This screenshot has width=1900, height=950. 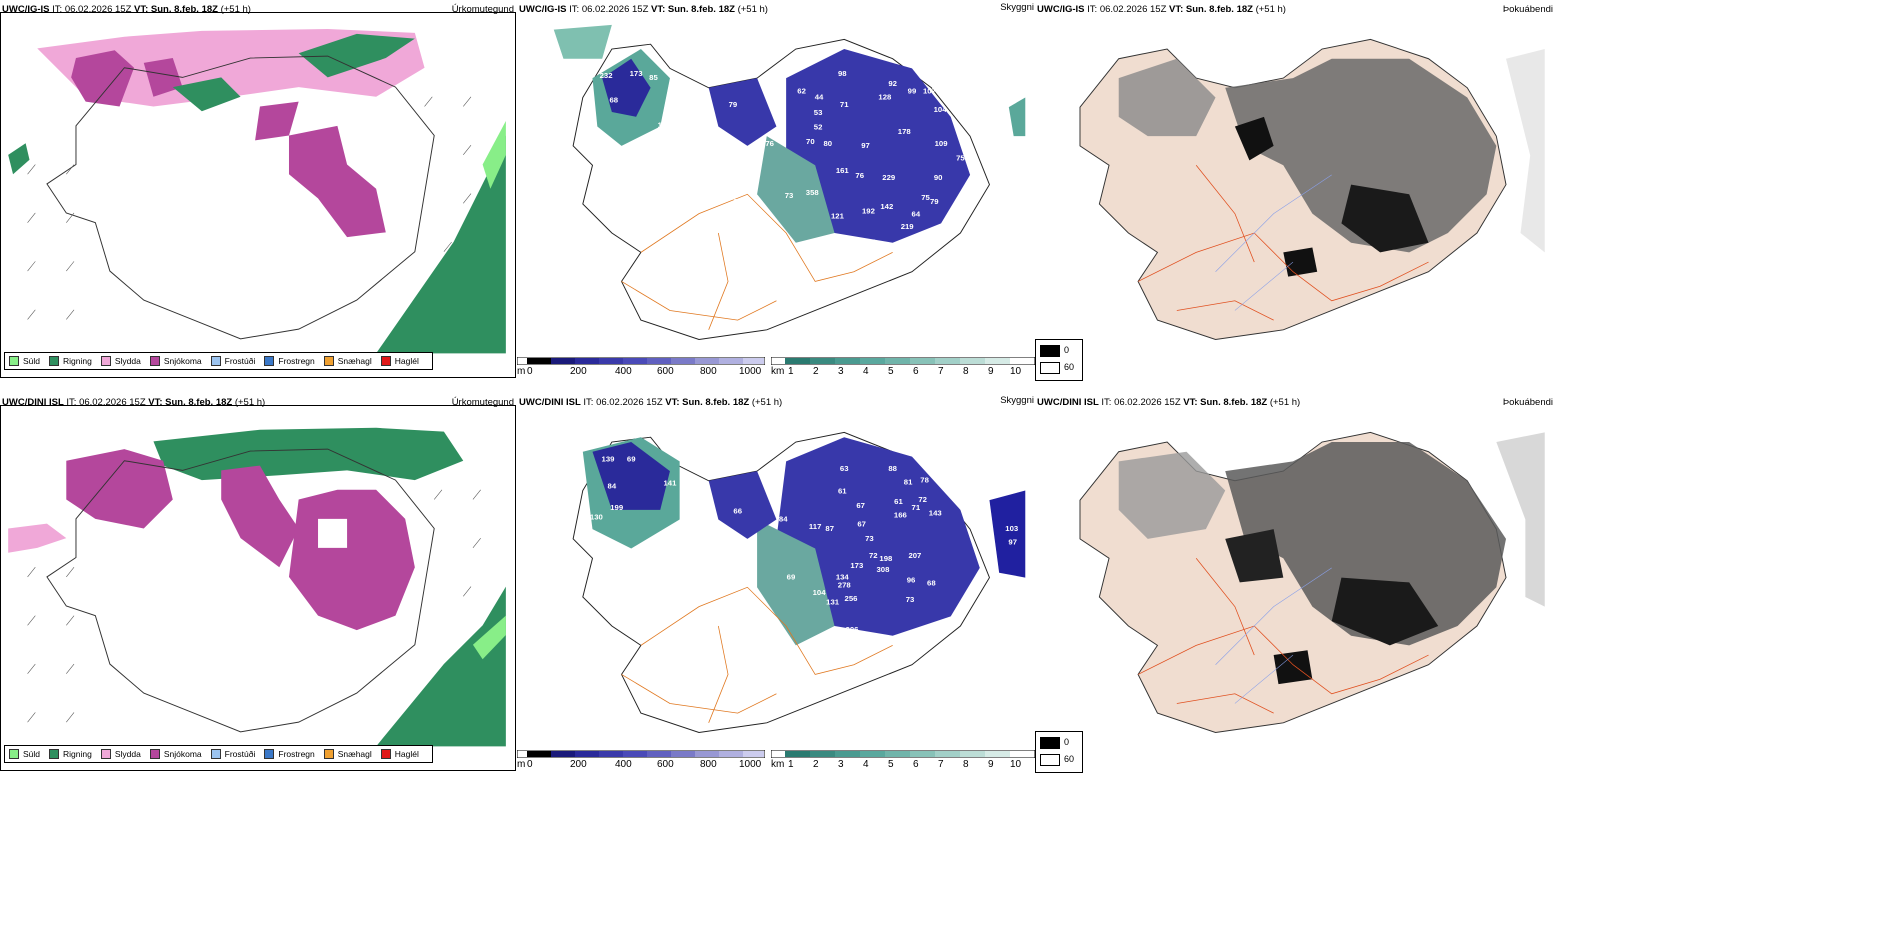 What do you see at coordinates (870, 242) in the screenshot?
I see `vis-label: 218` at bounding box center [870, 242].